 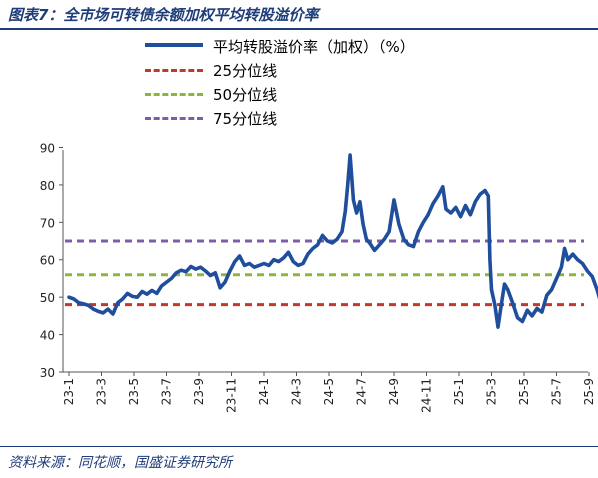 I want to click on source-note: 资料来源：同花顺，国盛证券研究所, so click(x=120, y=463).